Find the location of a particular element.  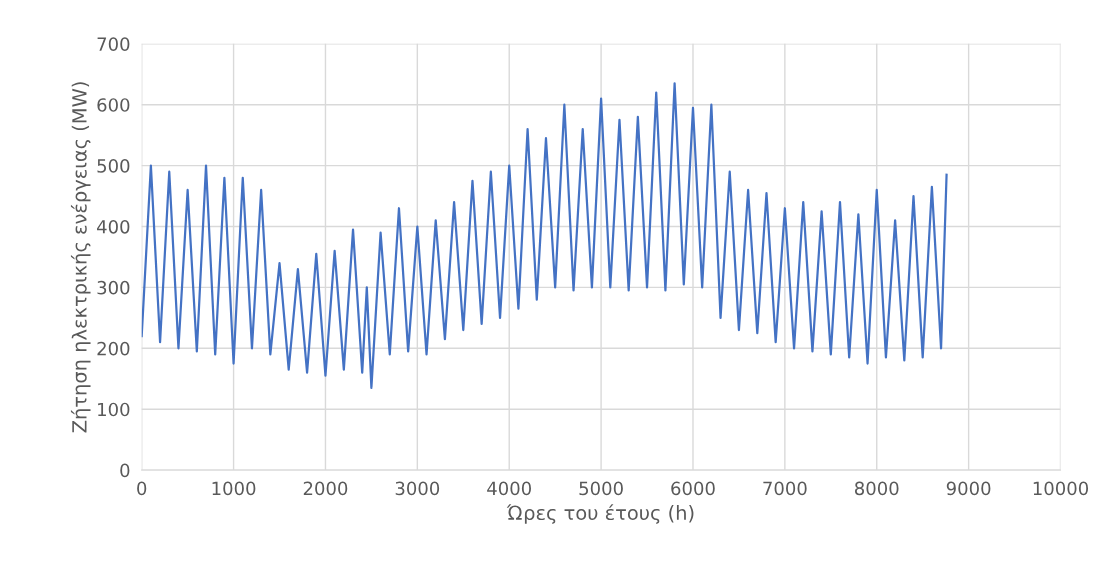

y-tick-label: 600 is located at coordinates (113, 105).